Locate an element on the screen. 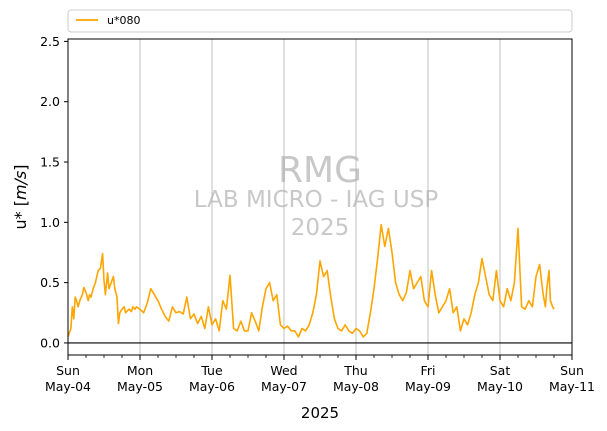  x-tick-date-label: May-10 is located at coordinates (500, 386).